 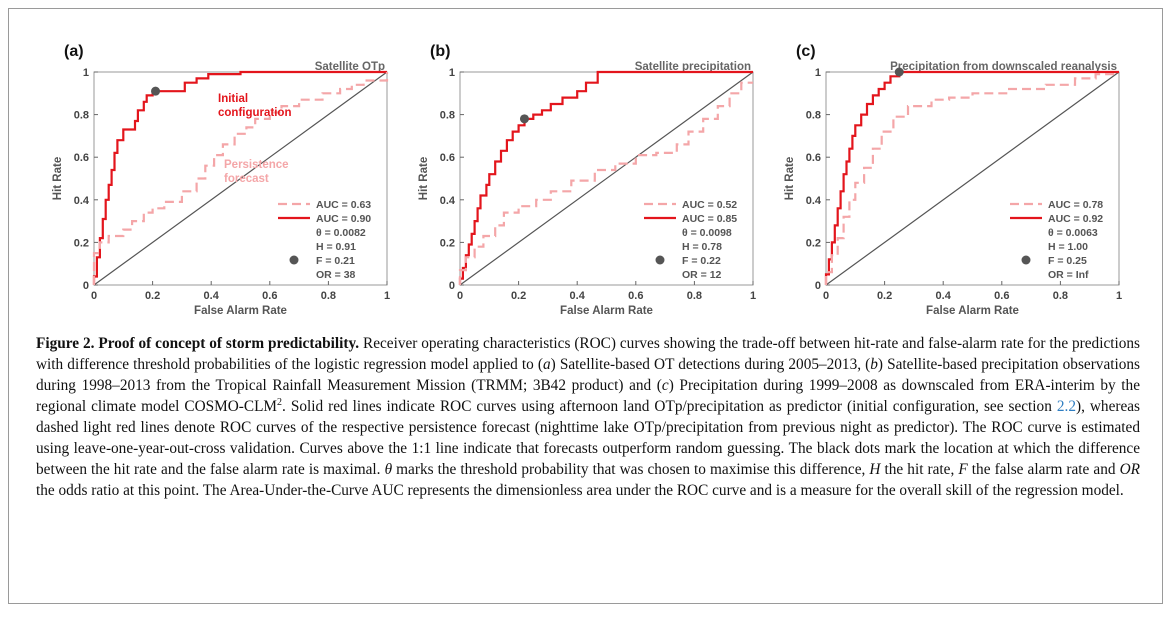 I want to click on annotation-forecast: forecast, so click(x=246, y=179).